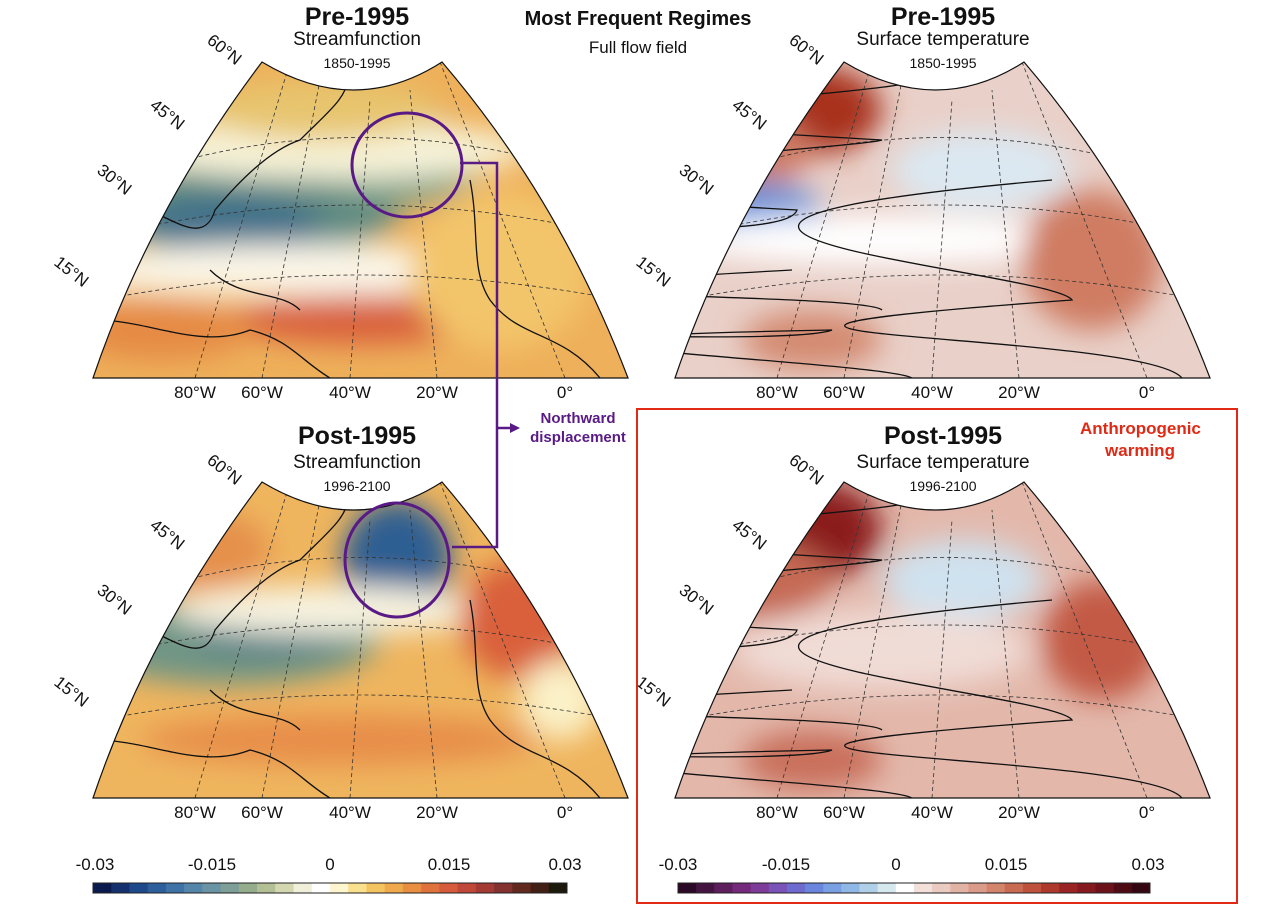  What do you see at coordinates (943, 63) in the screenshot?
I see `panel-period-tr: 1850-1995` at bounding box center [943, 63].